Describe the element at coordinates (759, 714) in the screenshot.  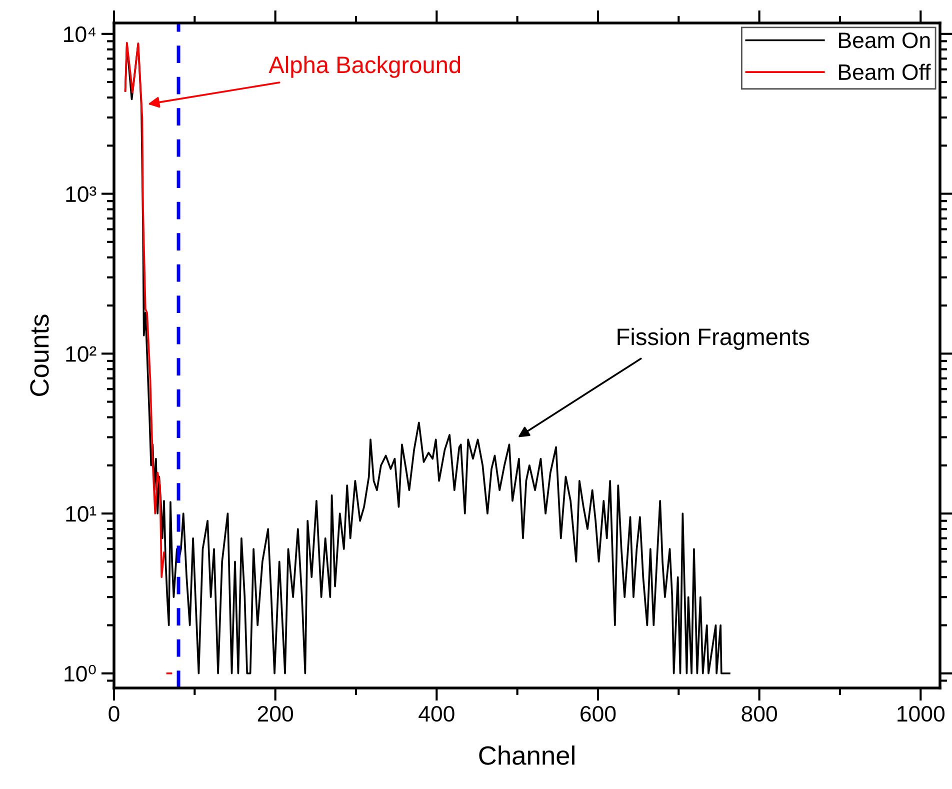
I see `x-tick-label: 800` at that location.